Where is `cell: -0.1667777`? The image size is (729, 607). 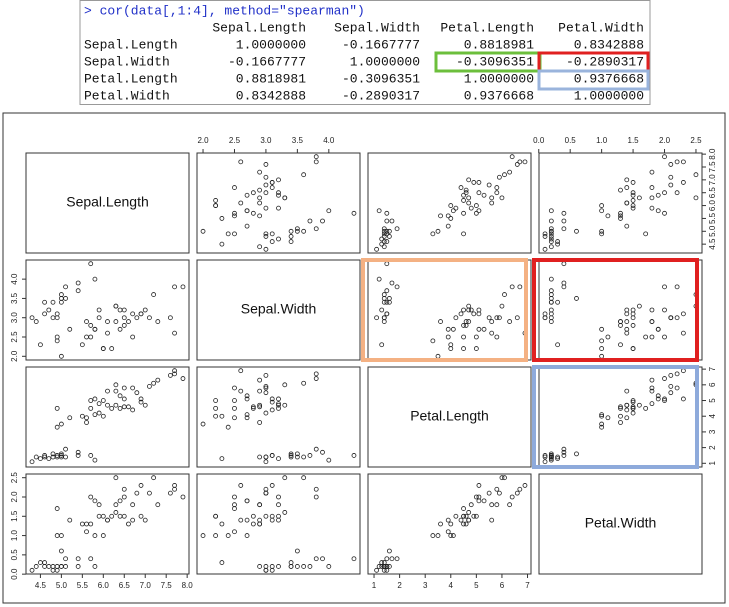
cell: -0.1667777 is located at coordinates (381, 44).